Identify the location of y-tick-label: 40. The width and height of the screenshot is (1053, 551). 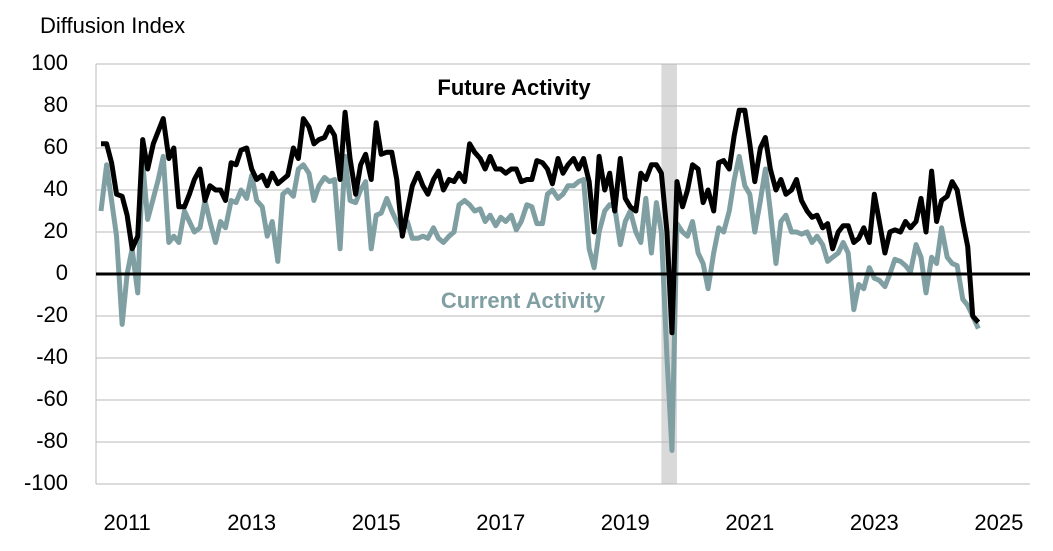
(56, 188).